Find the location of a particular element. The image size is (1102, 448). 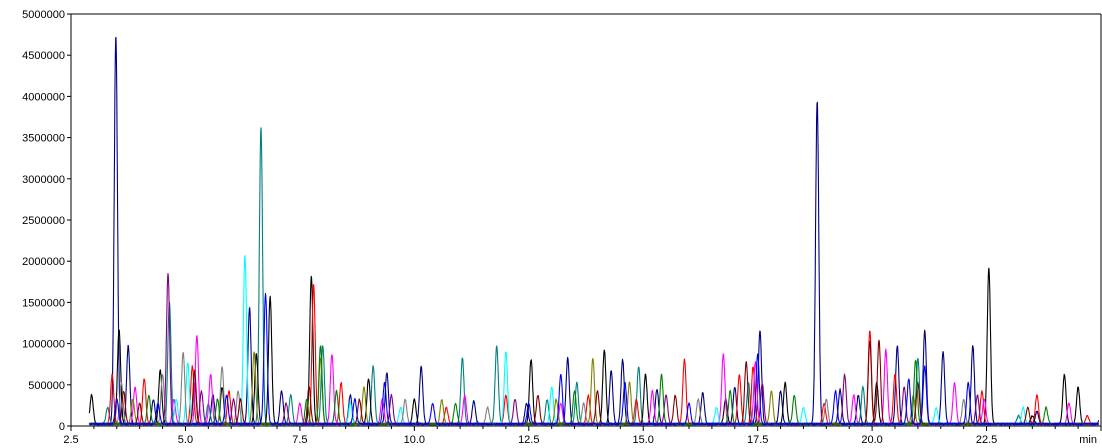

x-tick-label: 10.0 is located at coordinates (414, 440).